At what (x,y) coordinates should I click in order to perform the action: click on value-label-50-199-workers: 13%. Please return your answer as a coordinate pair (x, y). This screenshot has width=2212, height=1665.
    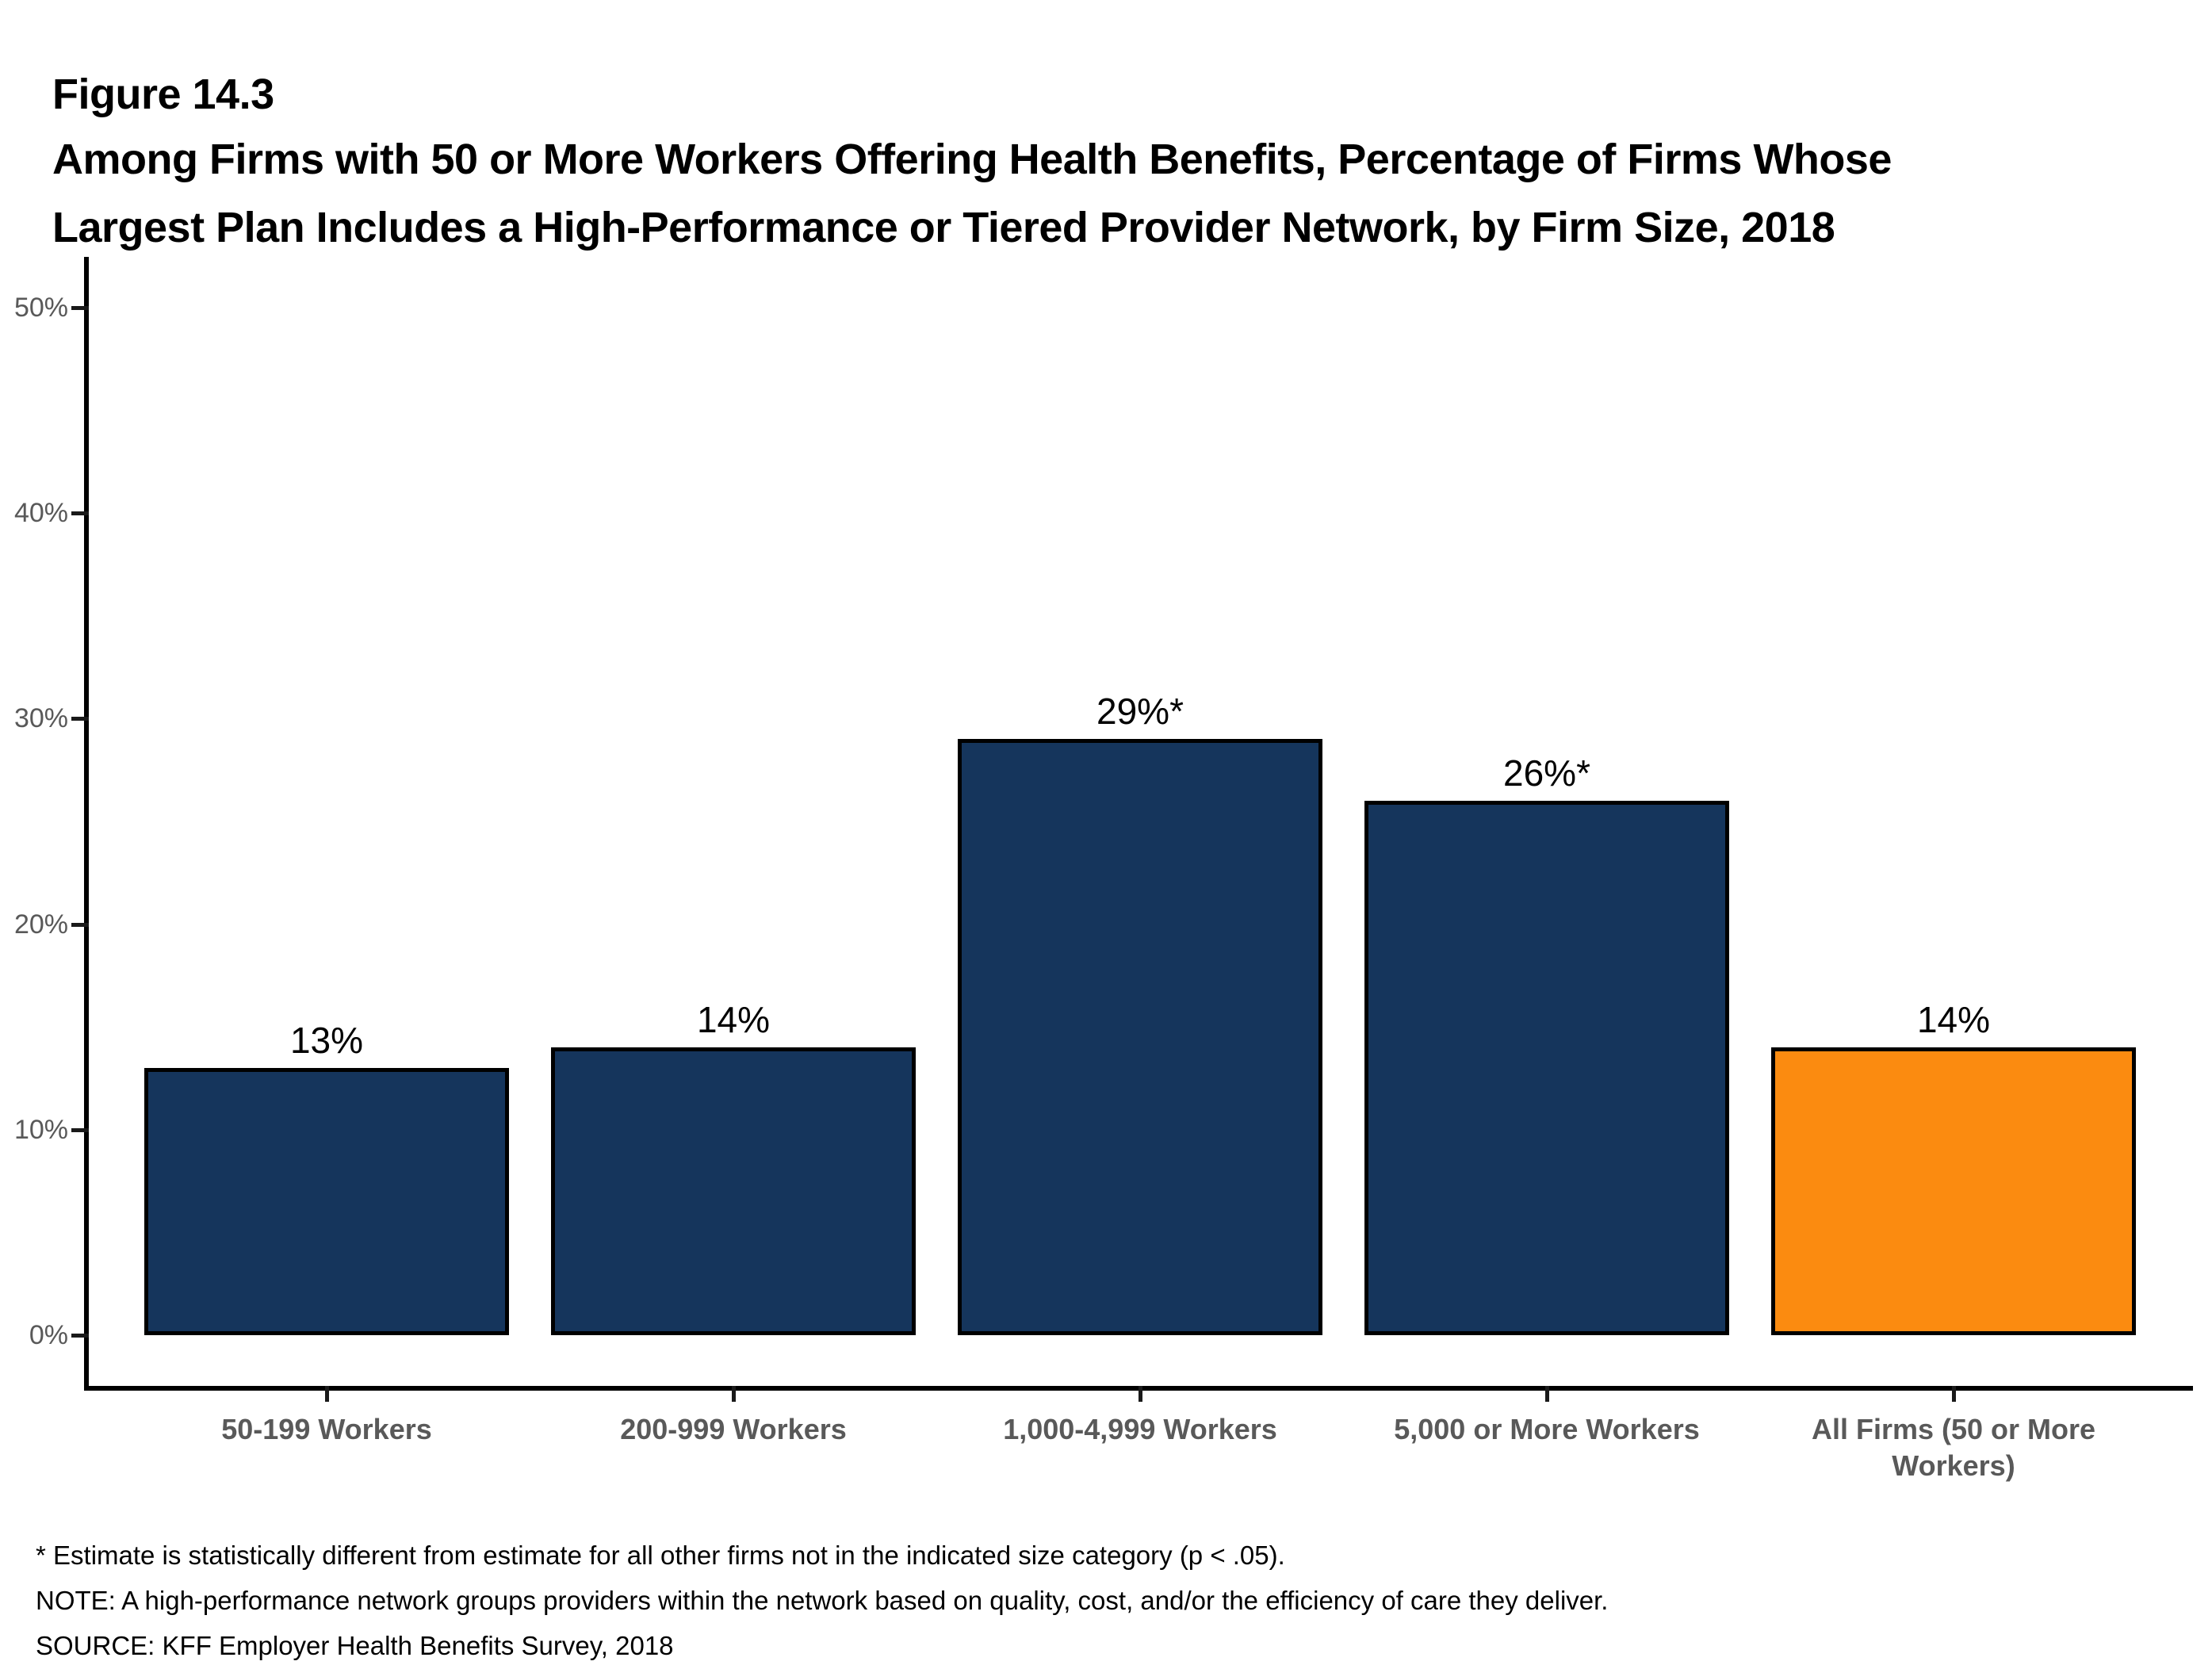
    Looking at the image, I should click on (327, 1041).